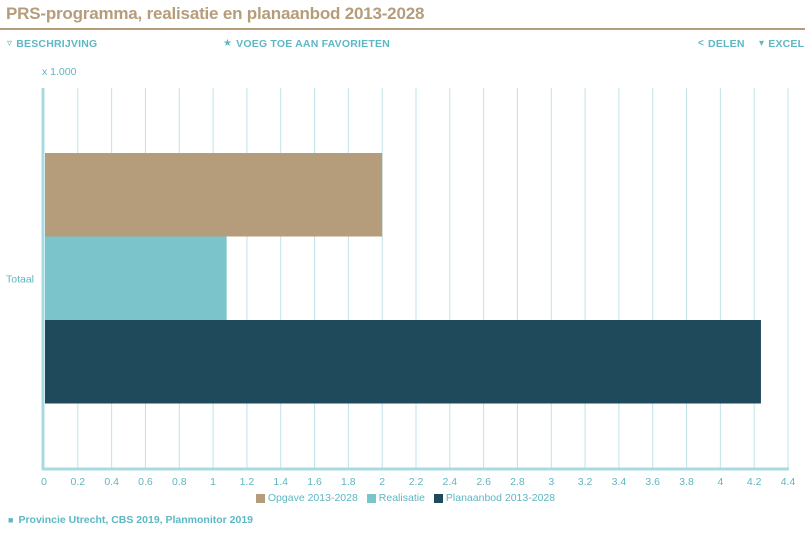 The image size is (811, 535). Describe the element at coordinates (701, 43) in the screenshot. I see `share-icon: <` at that location.